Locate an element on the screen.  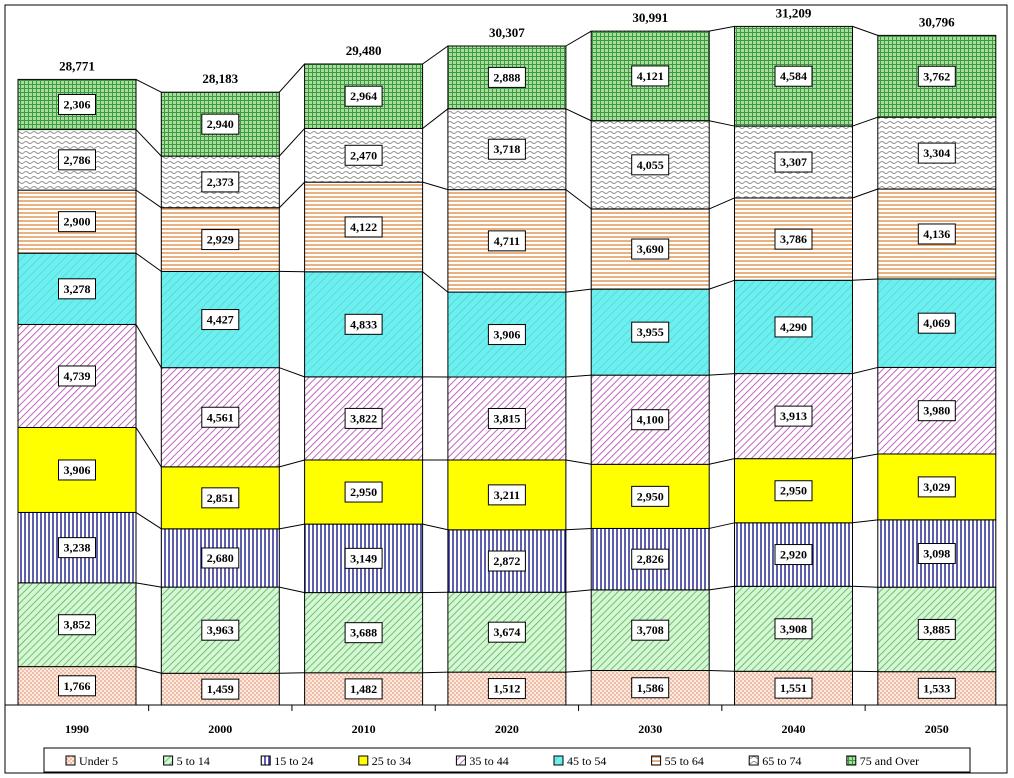
data-label-25-to-34-2010: 2,950 is located at coordinates (363, 492).